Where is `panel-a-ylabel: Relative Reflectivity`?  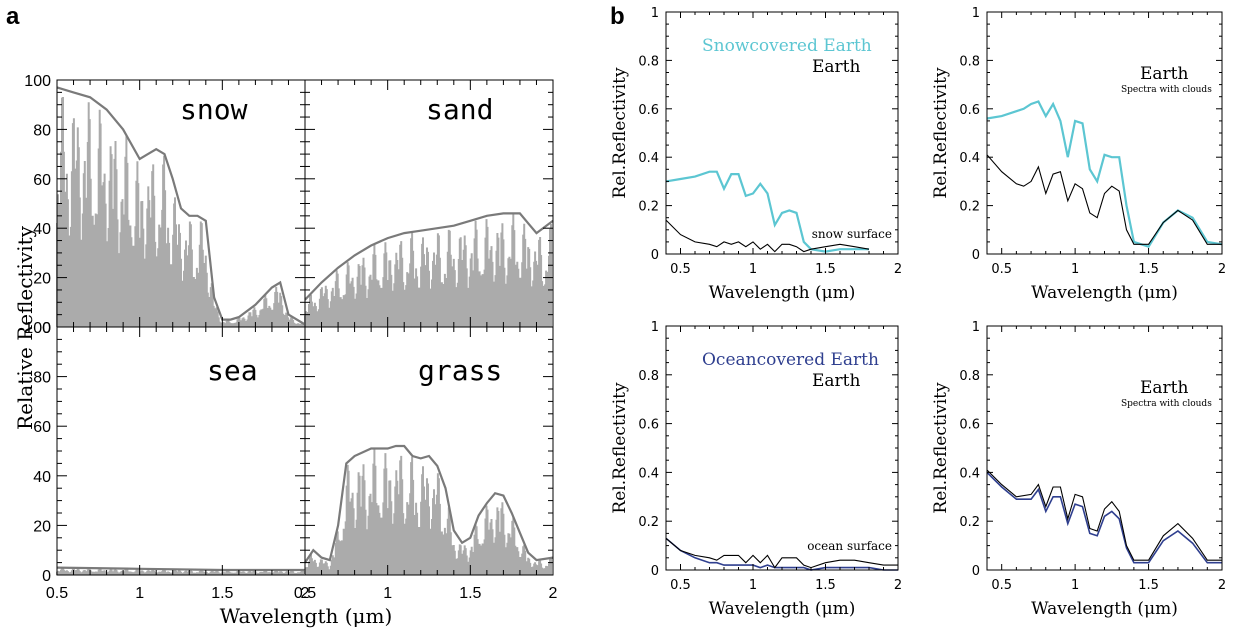 panel-a-ylabel: Relative Reflectivity is located at coordinates (25, 327).